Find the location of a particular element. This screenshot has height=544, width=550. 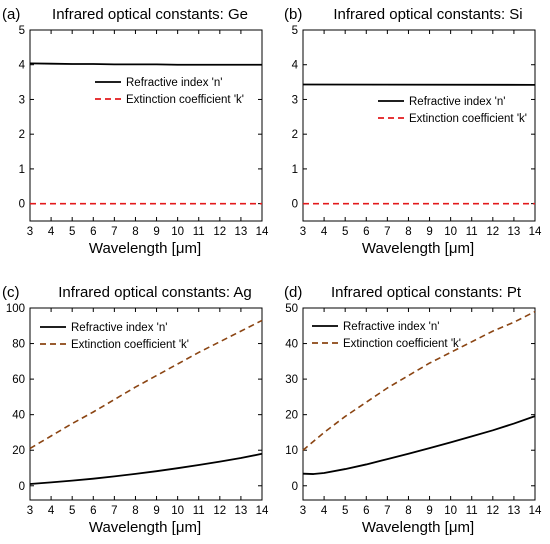

y-tick-label-b-5: 5 is located at coordinates (295, 31).